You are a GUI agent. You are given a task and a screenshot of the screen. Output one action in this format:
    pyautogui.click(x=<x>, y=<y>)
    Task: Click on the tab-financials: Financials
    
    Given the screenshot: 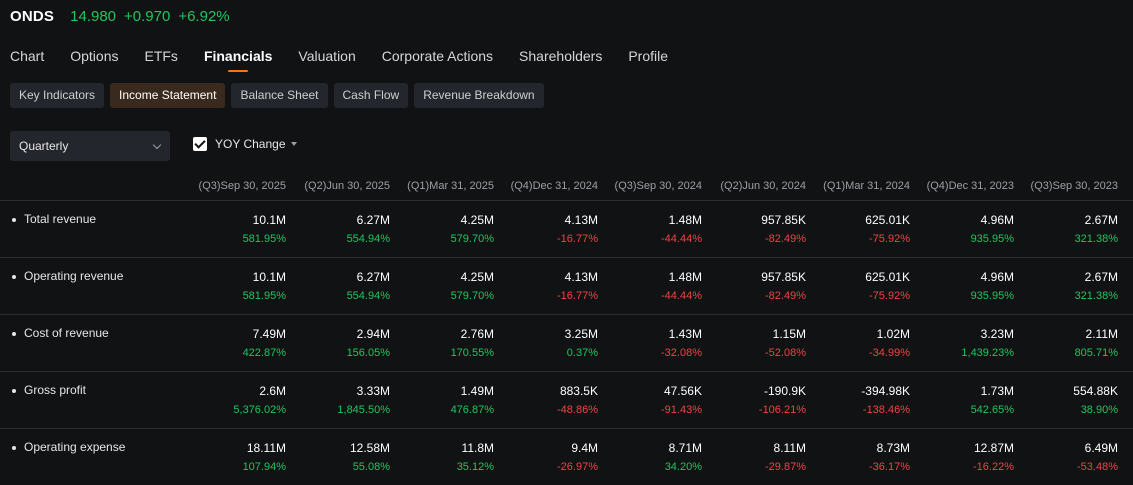 What is the action you would take?
    pyautogui.click(x=238, y=57)
    